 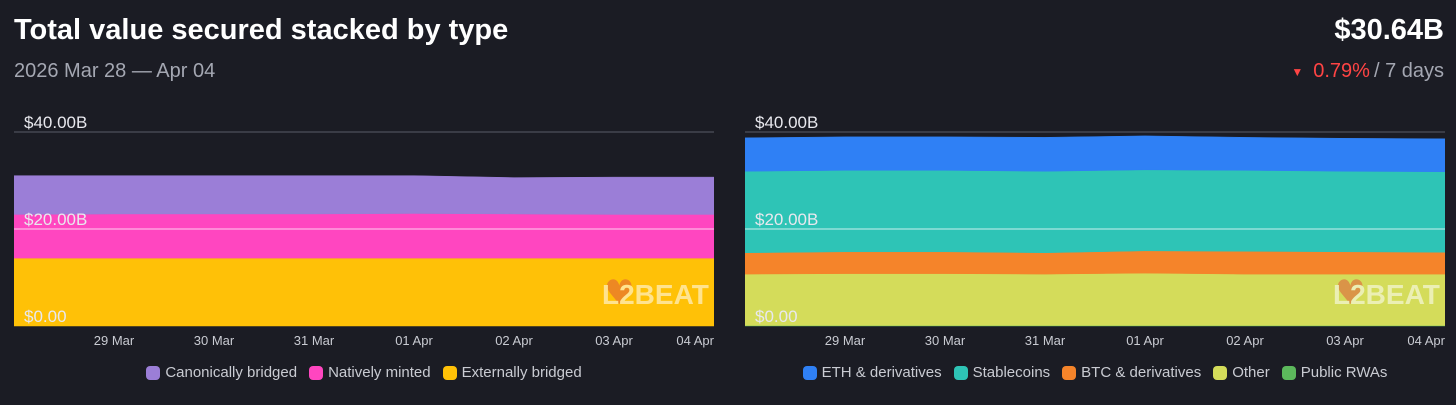 I want to click on legend-item-public-rwas: Public RWAs, so click(x=1334, y=372).